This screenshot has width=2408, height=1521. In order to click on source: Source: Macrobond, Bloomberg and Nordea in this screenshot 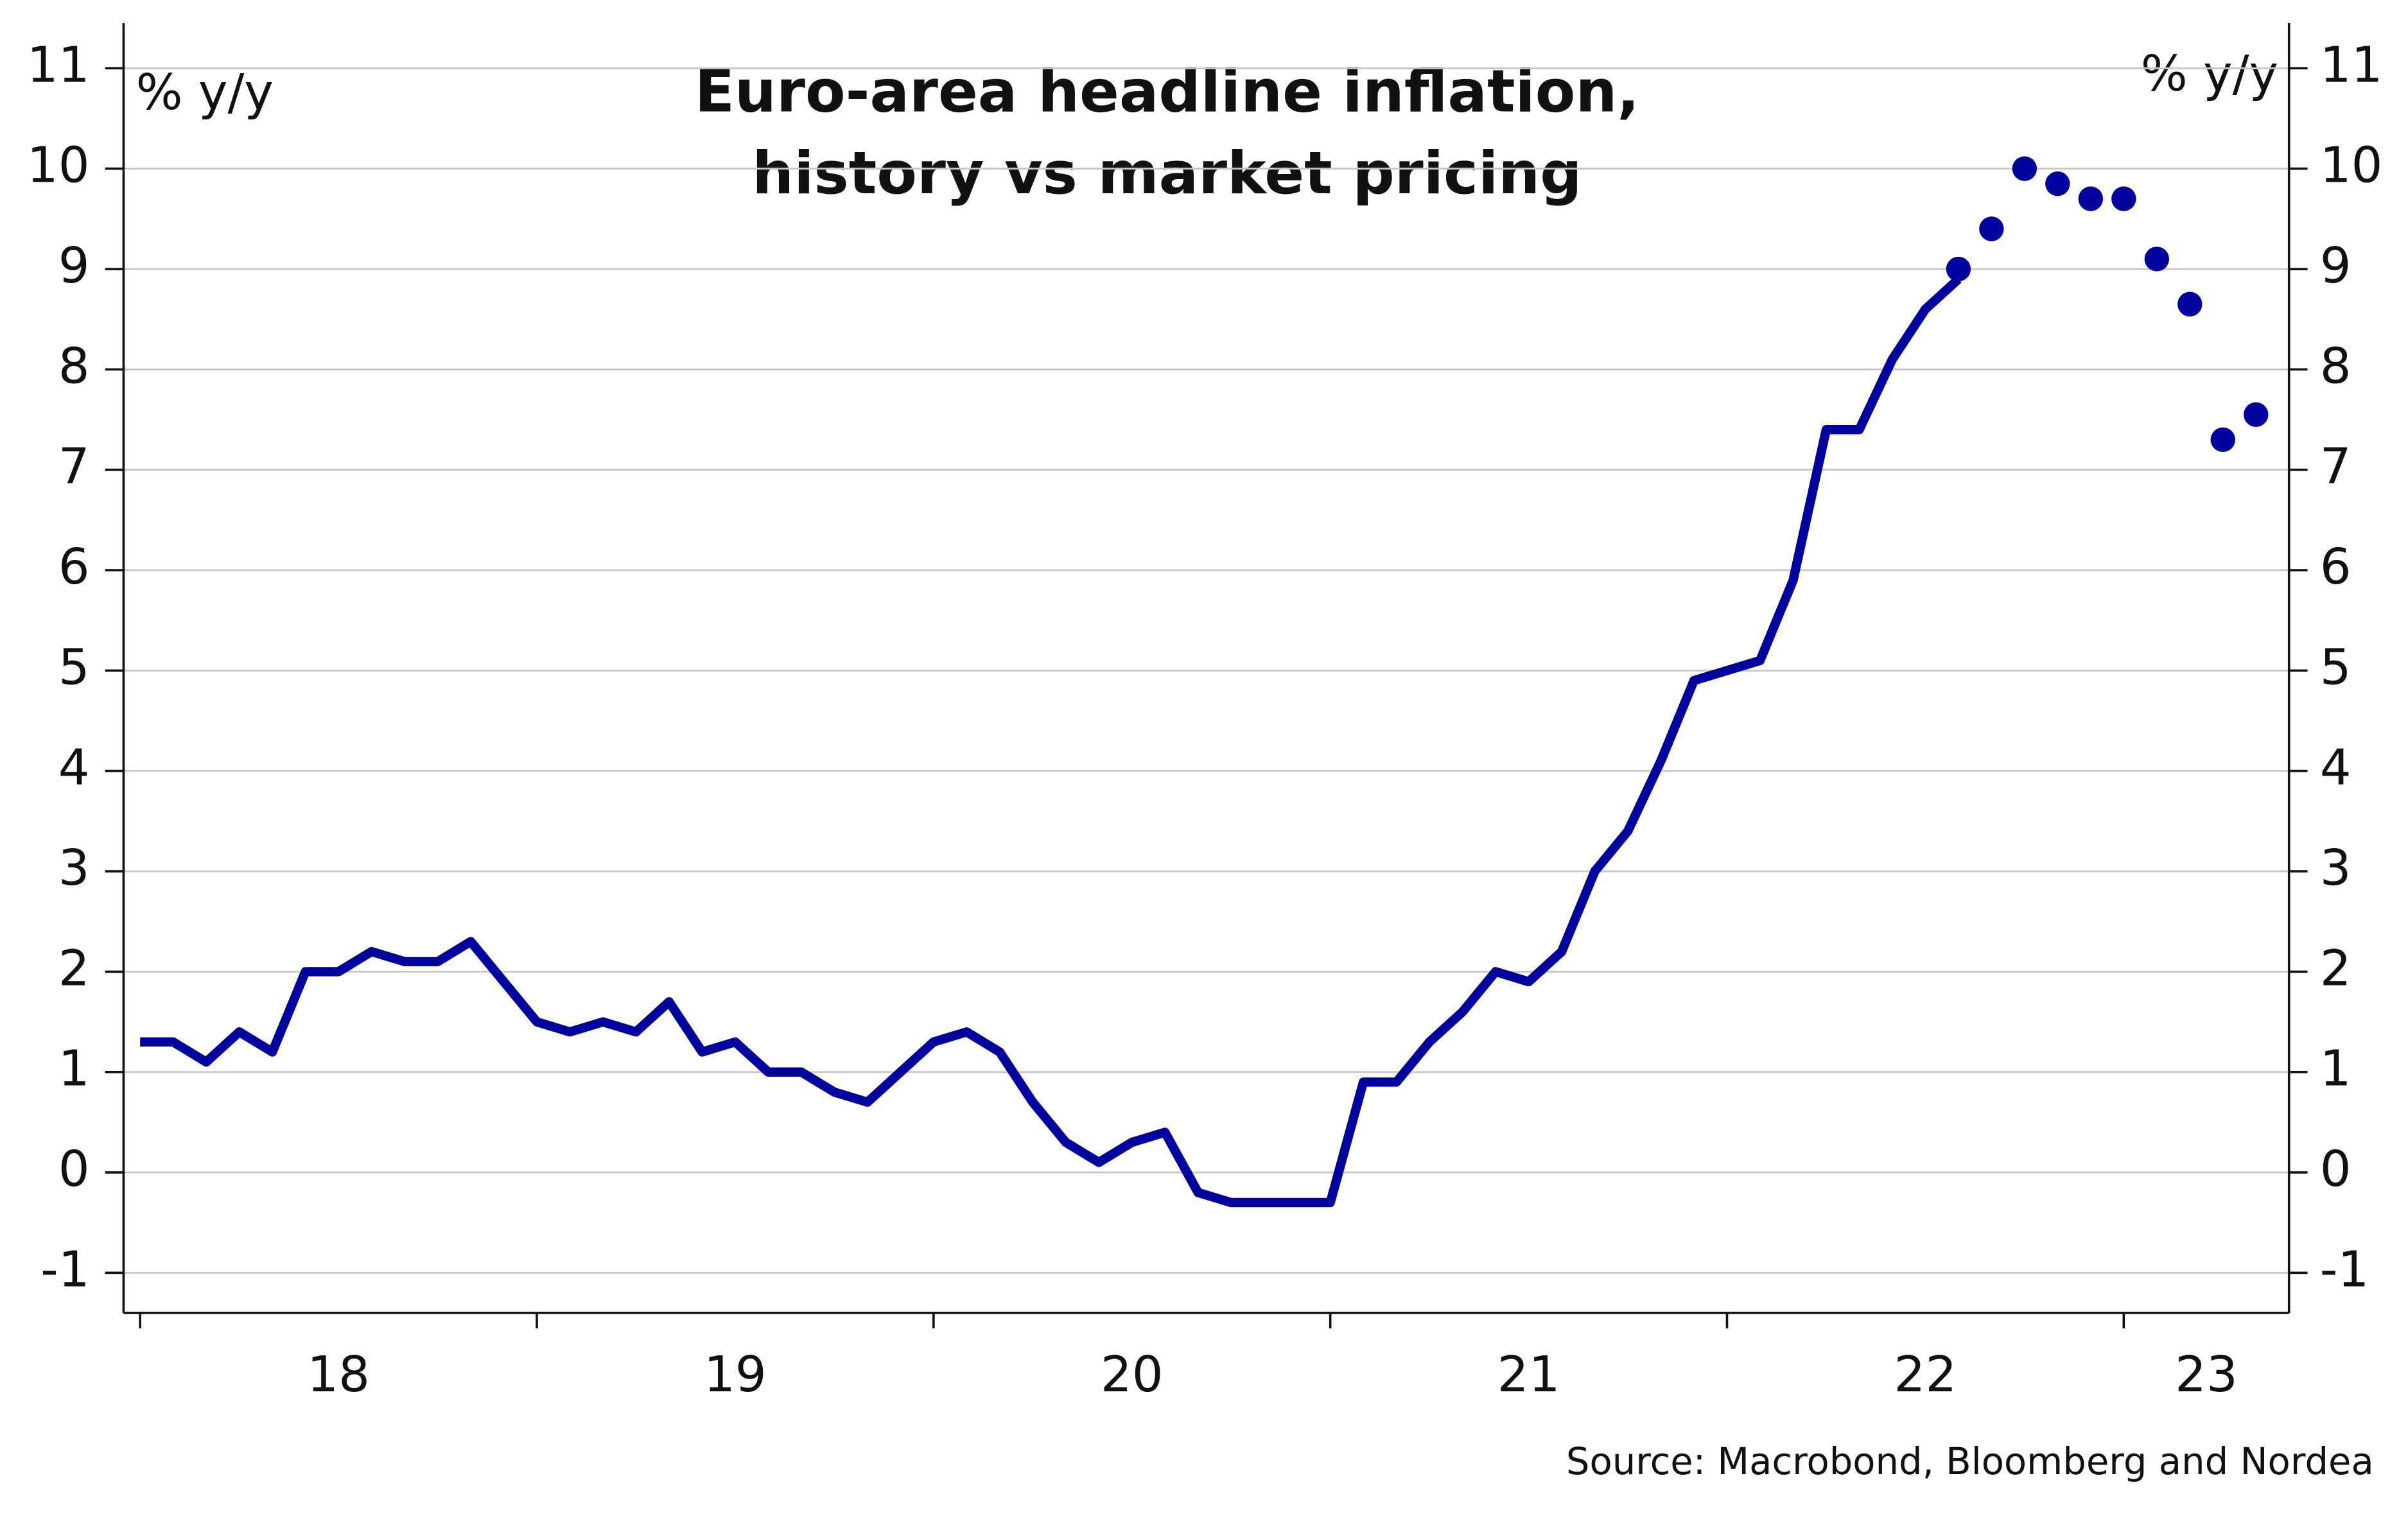, I will do `click(1970, 1461)`.